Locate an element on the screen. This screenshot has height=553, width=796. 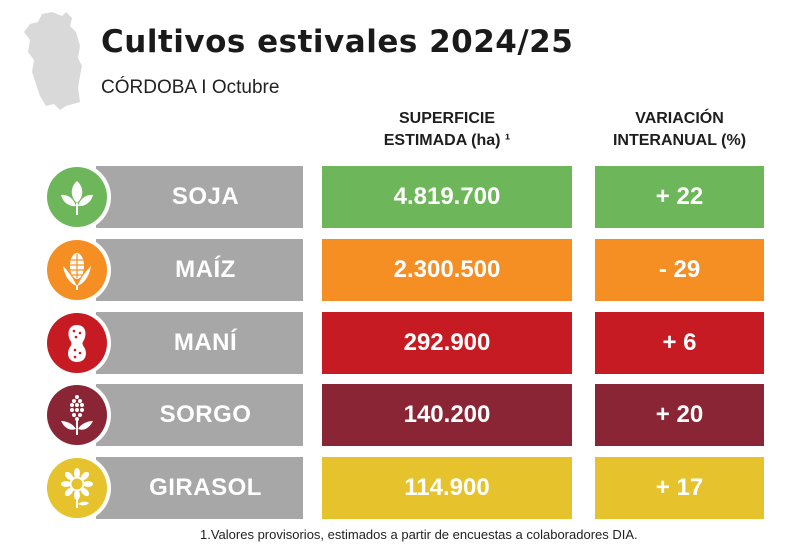
sorghum-icon is located at coordinates (77, 415).